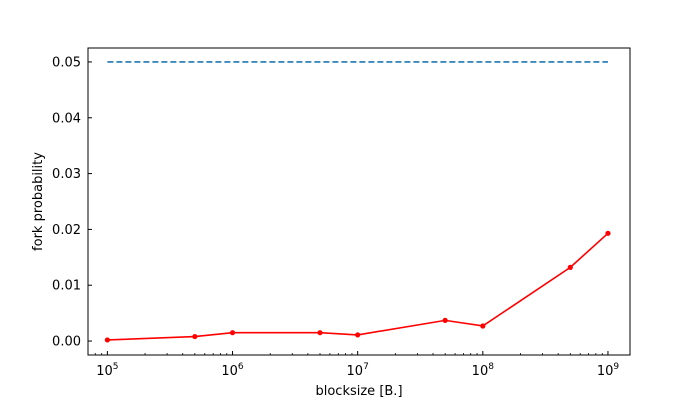  Describe the element at coordinates (358, 370) in the screenshot. I see `x-tick-label: 10⁷` at that location.